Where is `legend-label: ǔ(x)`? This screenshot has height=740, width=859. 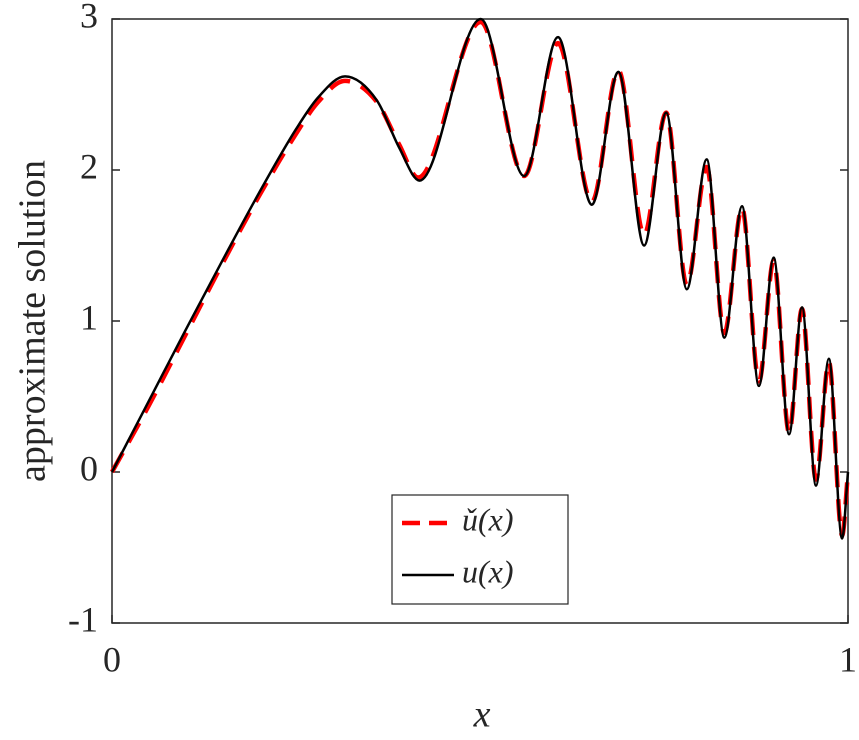
legend-label: ǔ(x) is located at coordinates (488, 519).